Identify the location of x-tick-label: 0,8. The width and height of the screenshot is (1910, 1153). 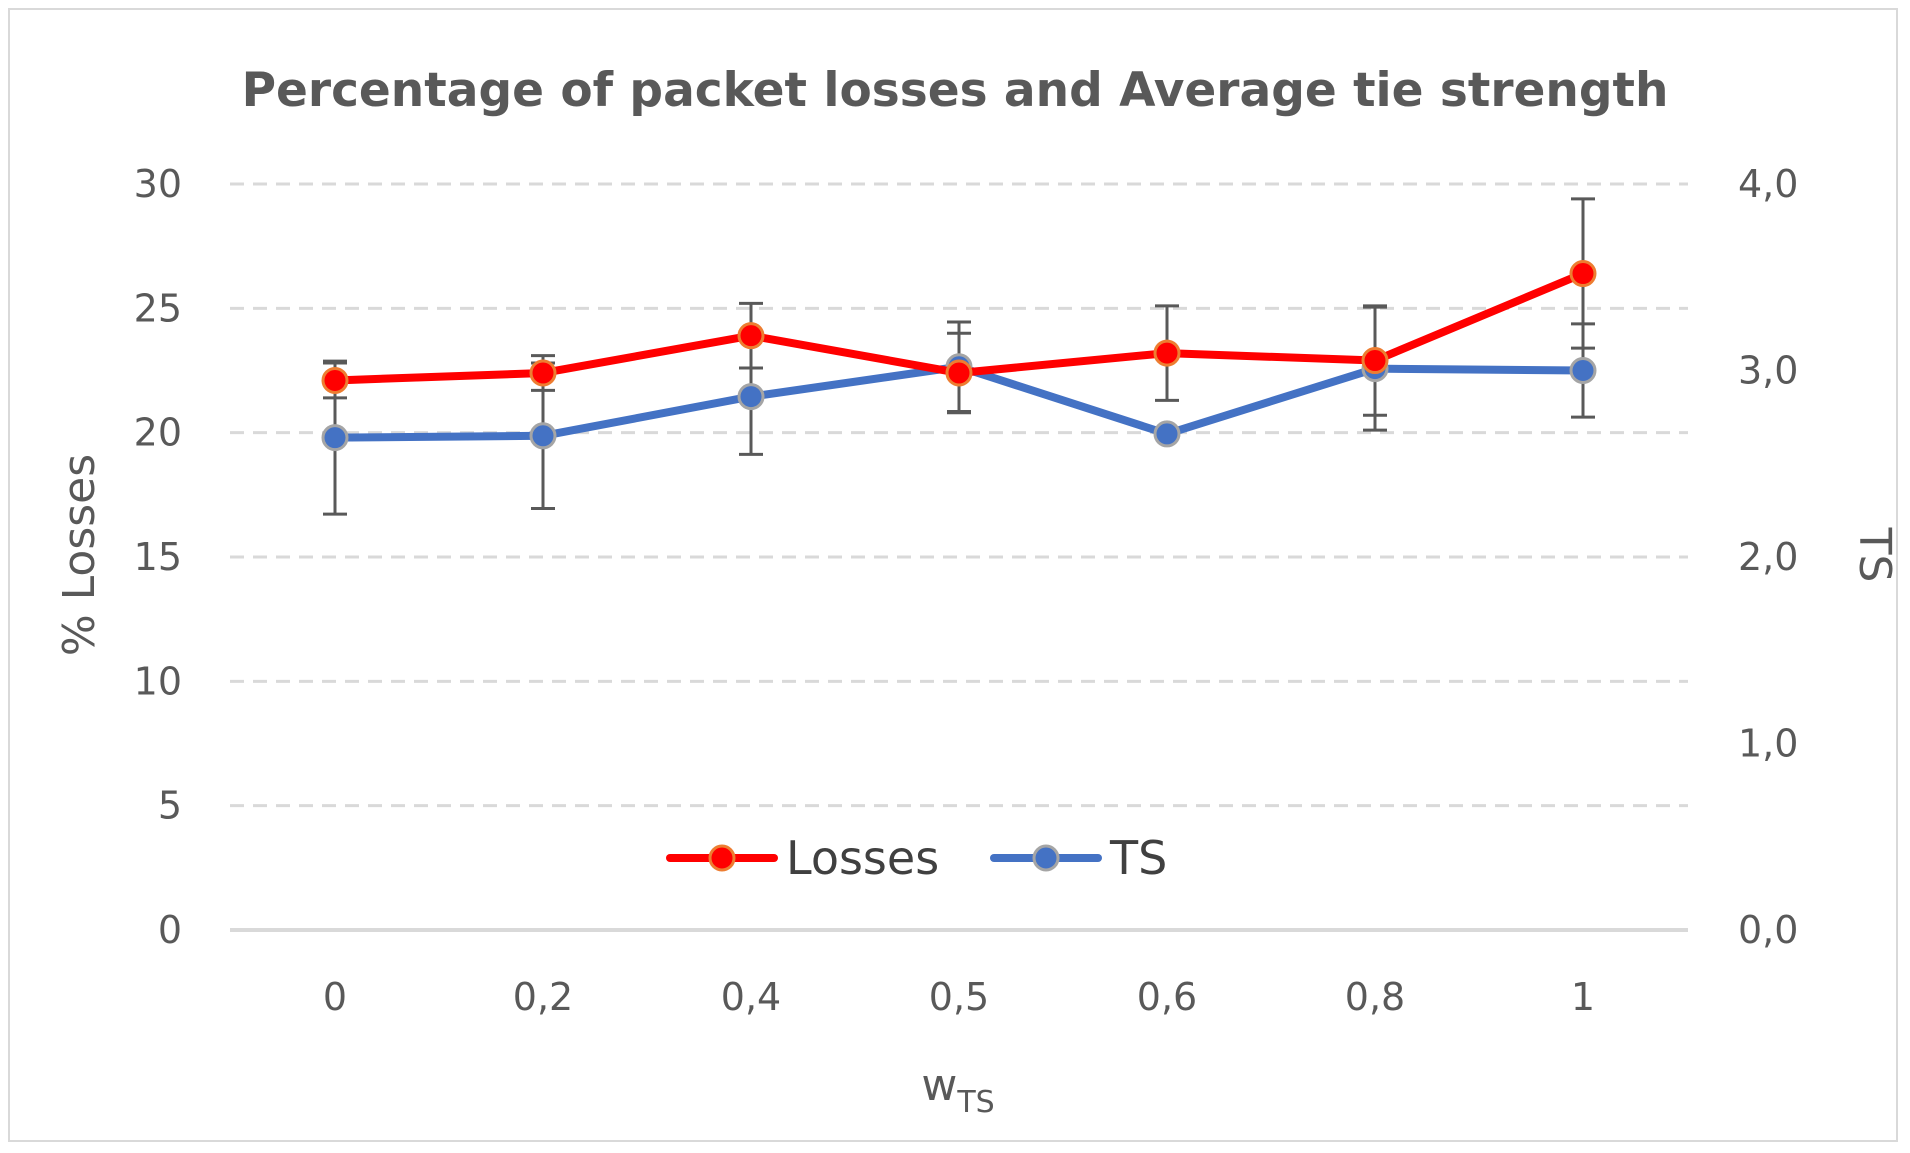
(1375, 997).